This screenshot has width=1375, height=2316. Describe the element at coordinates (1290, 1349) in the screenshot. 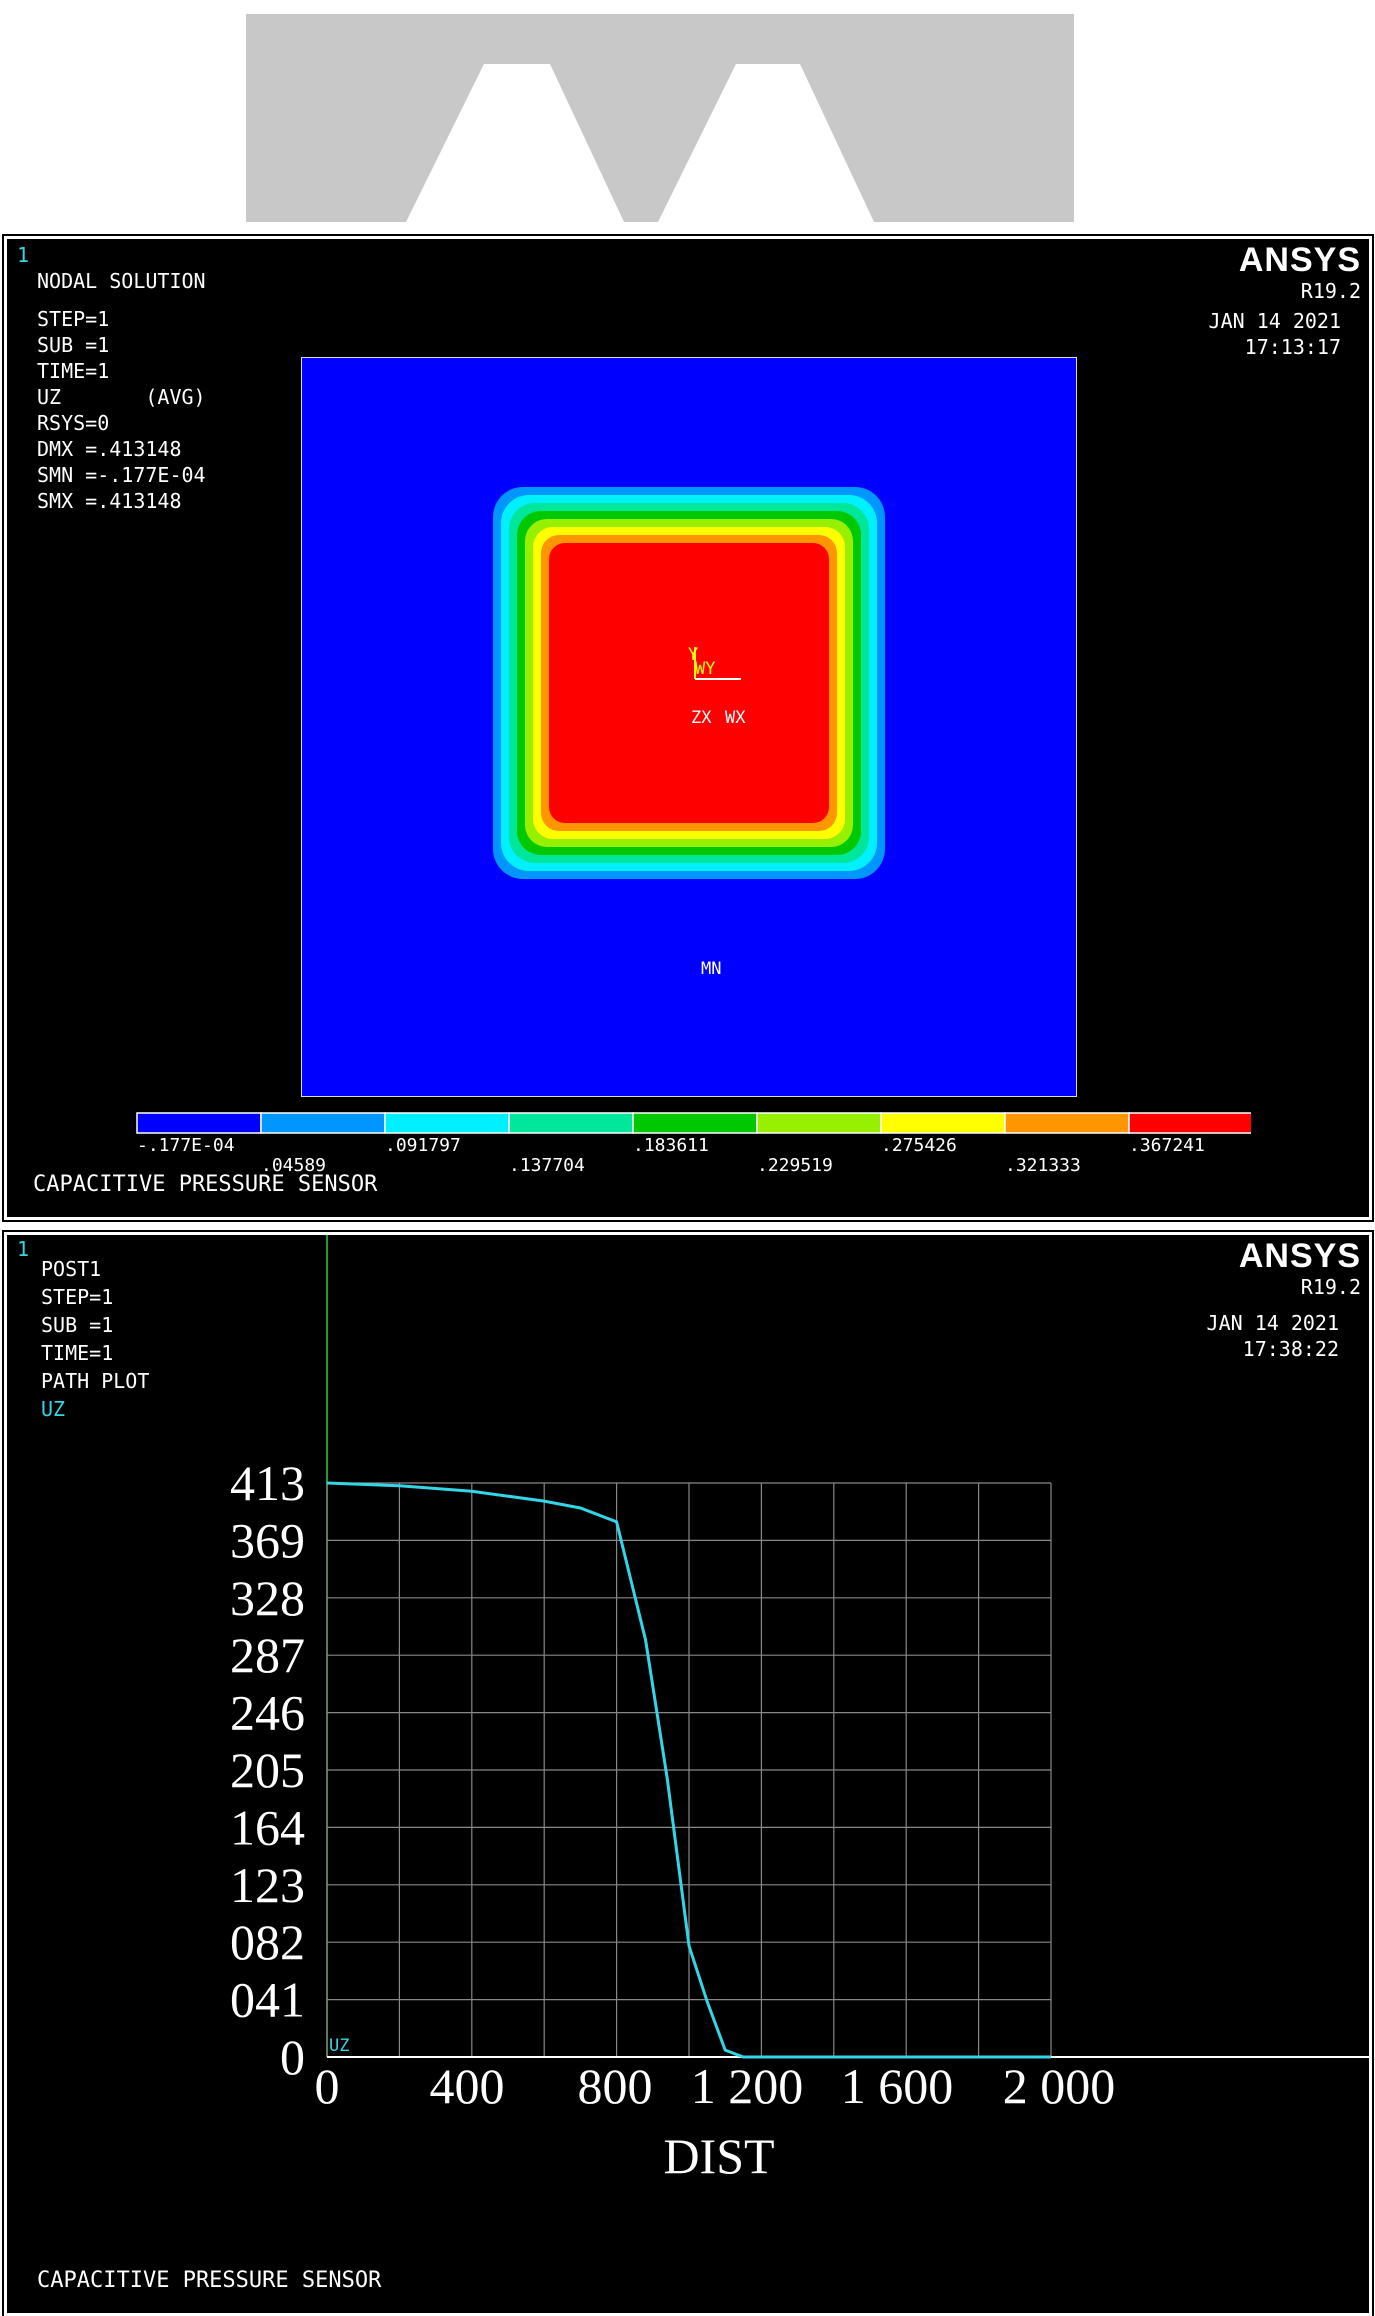

I see `plot-time: 17:38:22` at that location.